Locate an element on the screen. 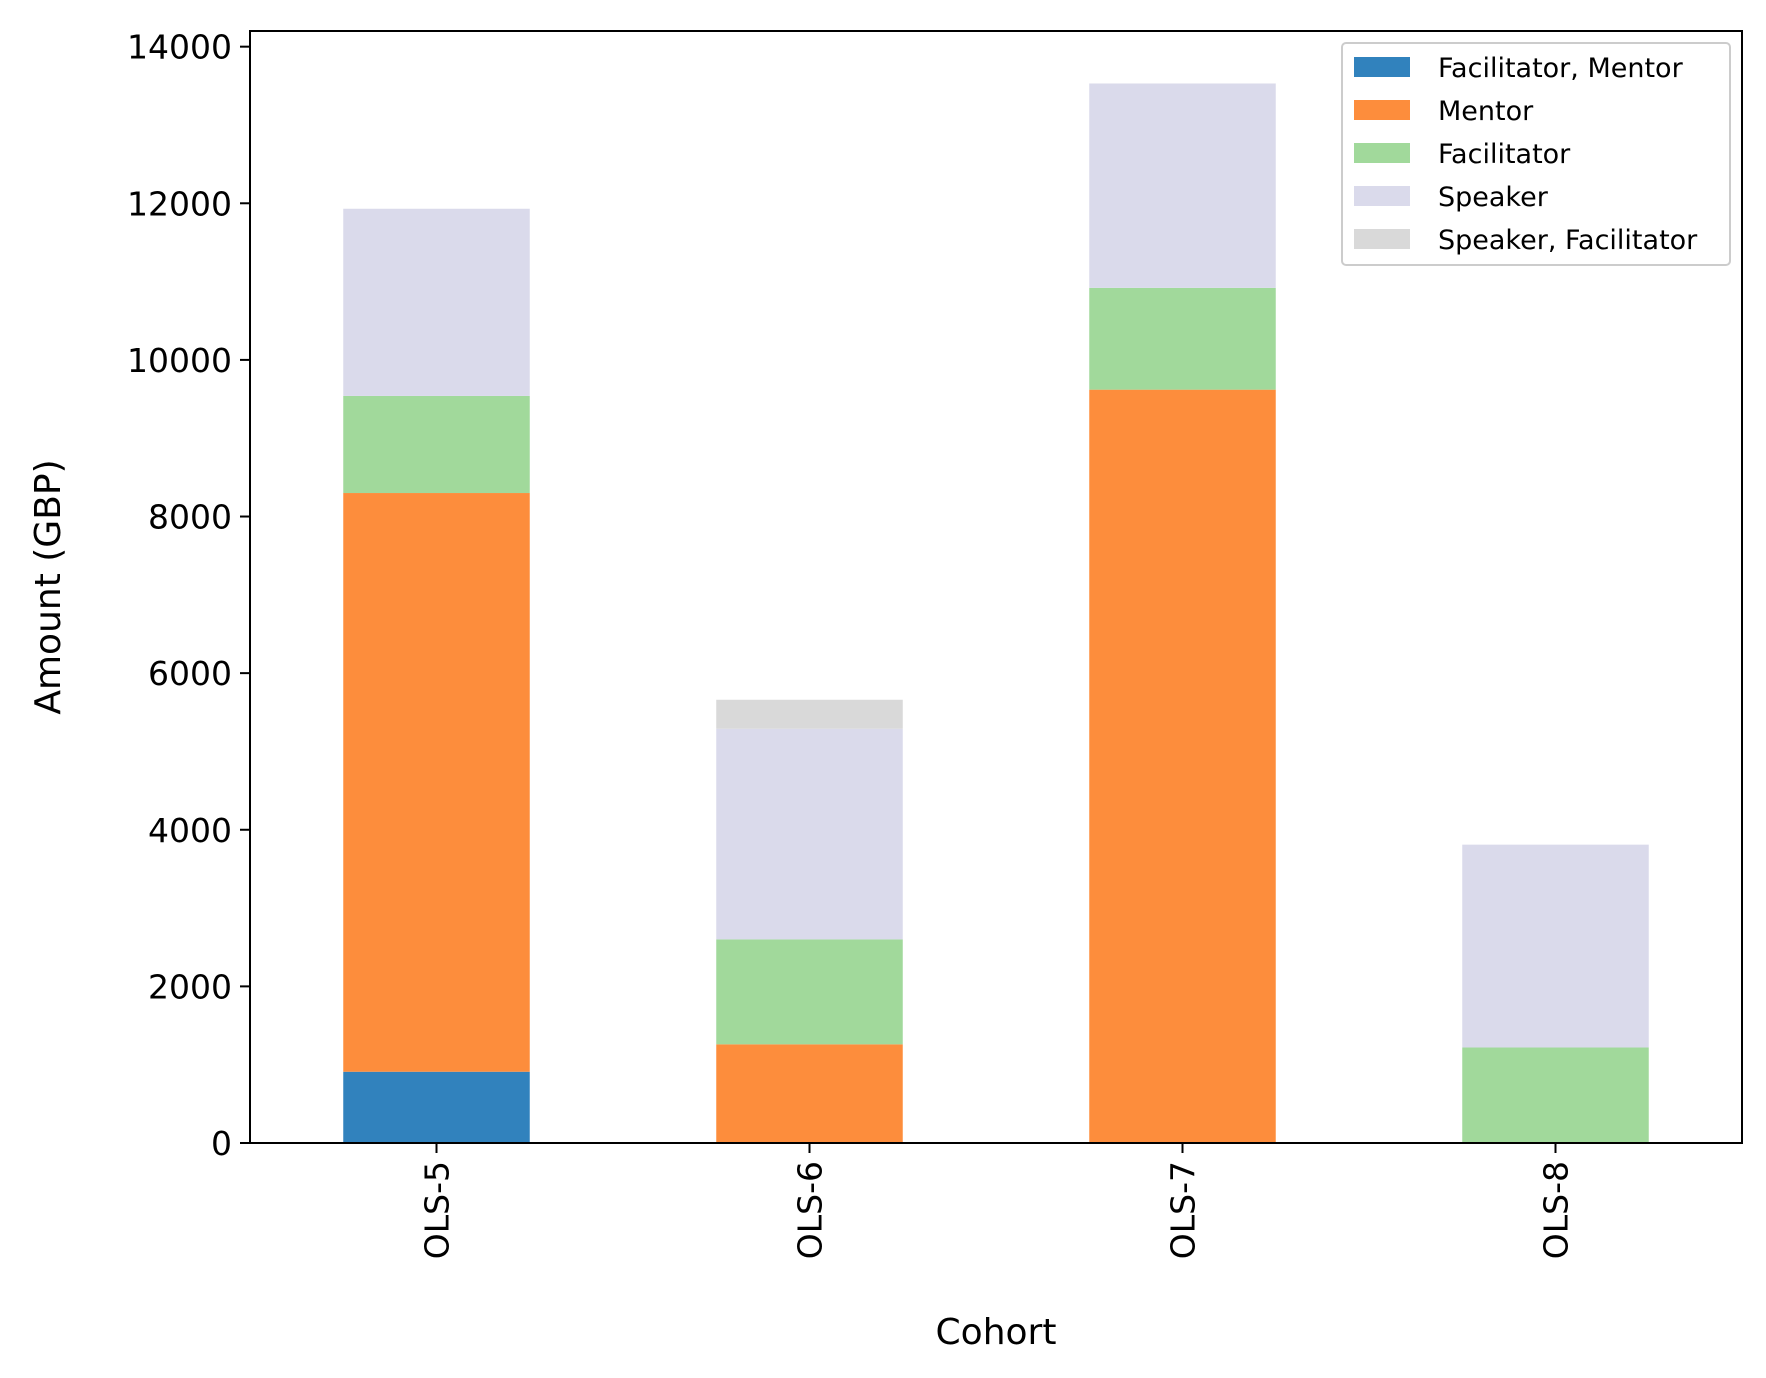  x-tick-label: OLS-7 is located at coordinates (1183, 1210).